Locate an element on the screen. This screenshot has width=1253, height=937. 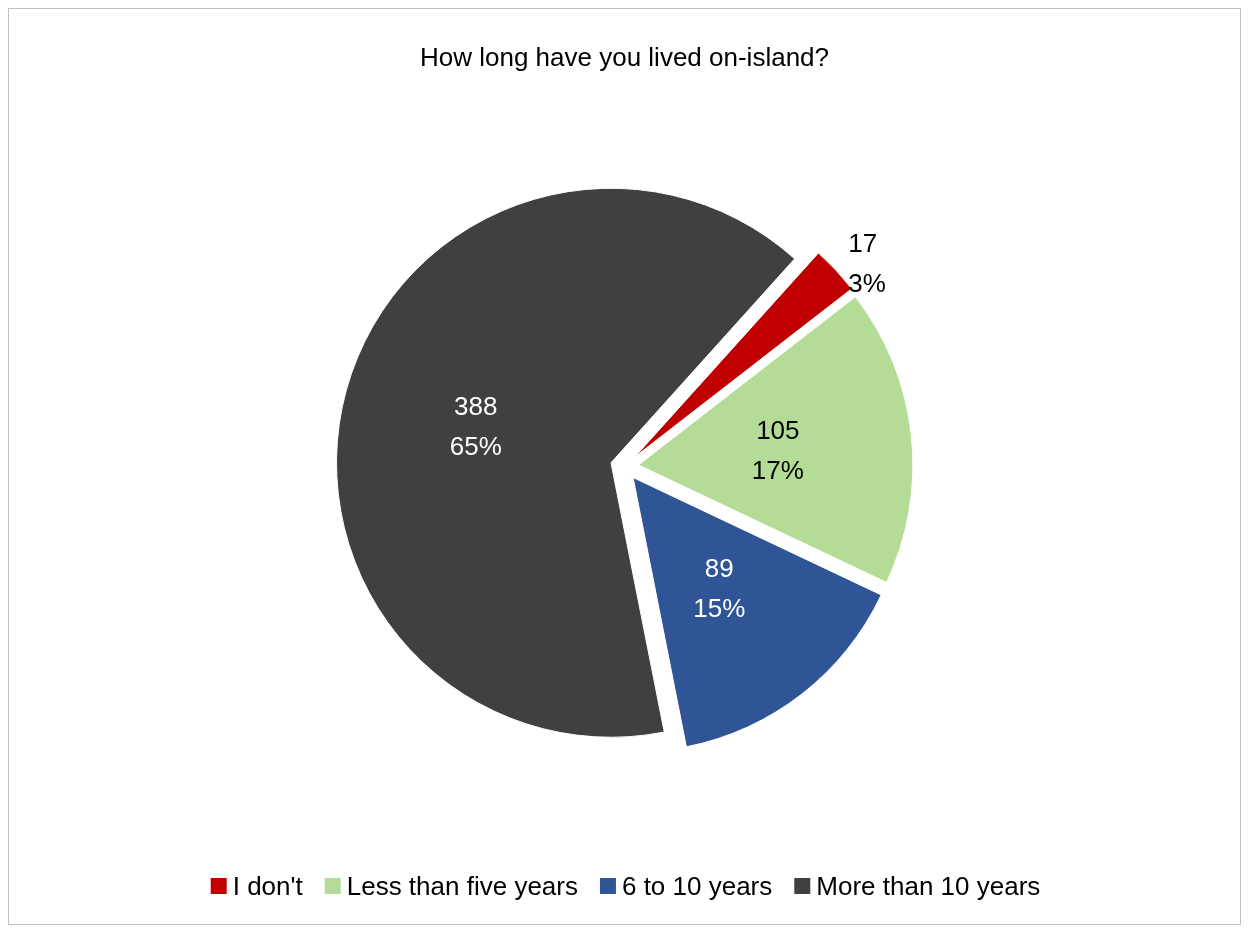
data-label: 17 3% is located at coordinates (867, 263).